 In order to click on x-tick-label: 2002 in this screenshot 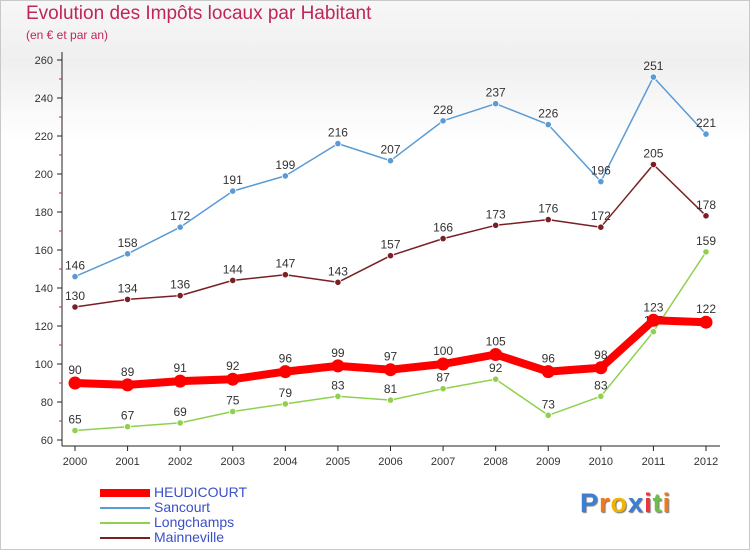, I will do `click(180, 462)`.